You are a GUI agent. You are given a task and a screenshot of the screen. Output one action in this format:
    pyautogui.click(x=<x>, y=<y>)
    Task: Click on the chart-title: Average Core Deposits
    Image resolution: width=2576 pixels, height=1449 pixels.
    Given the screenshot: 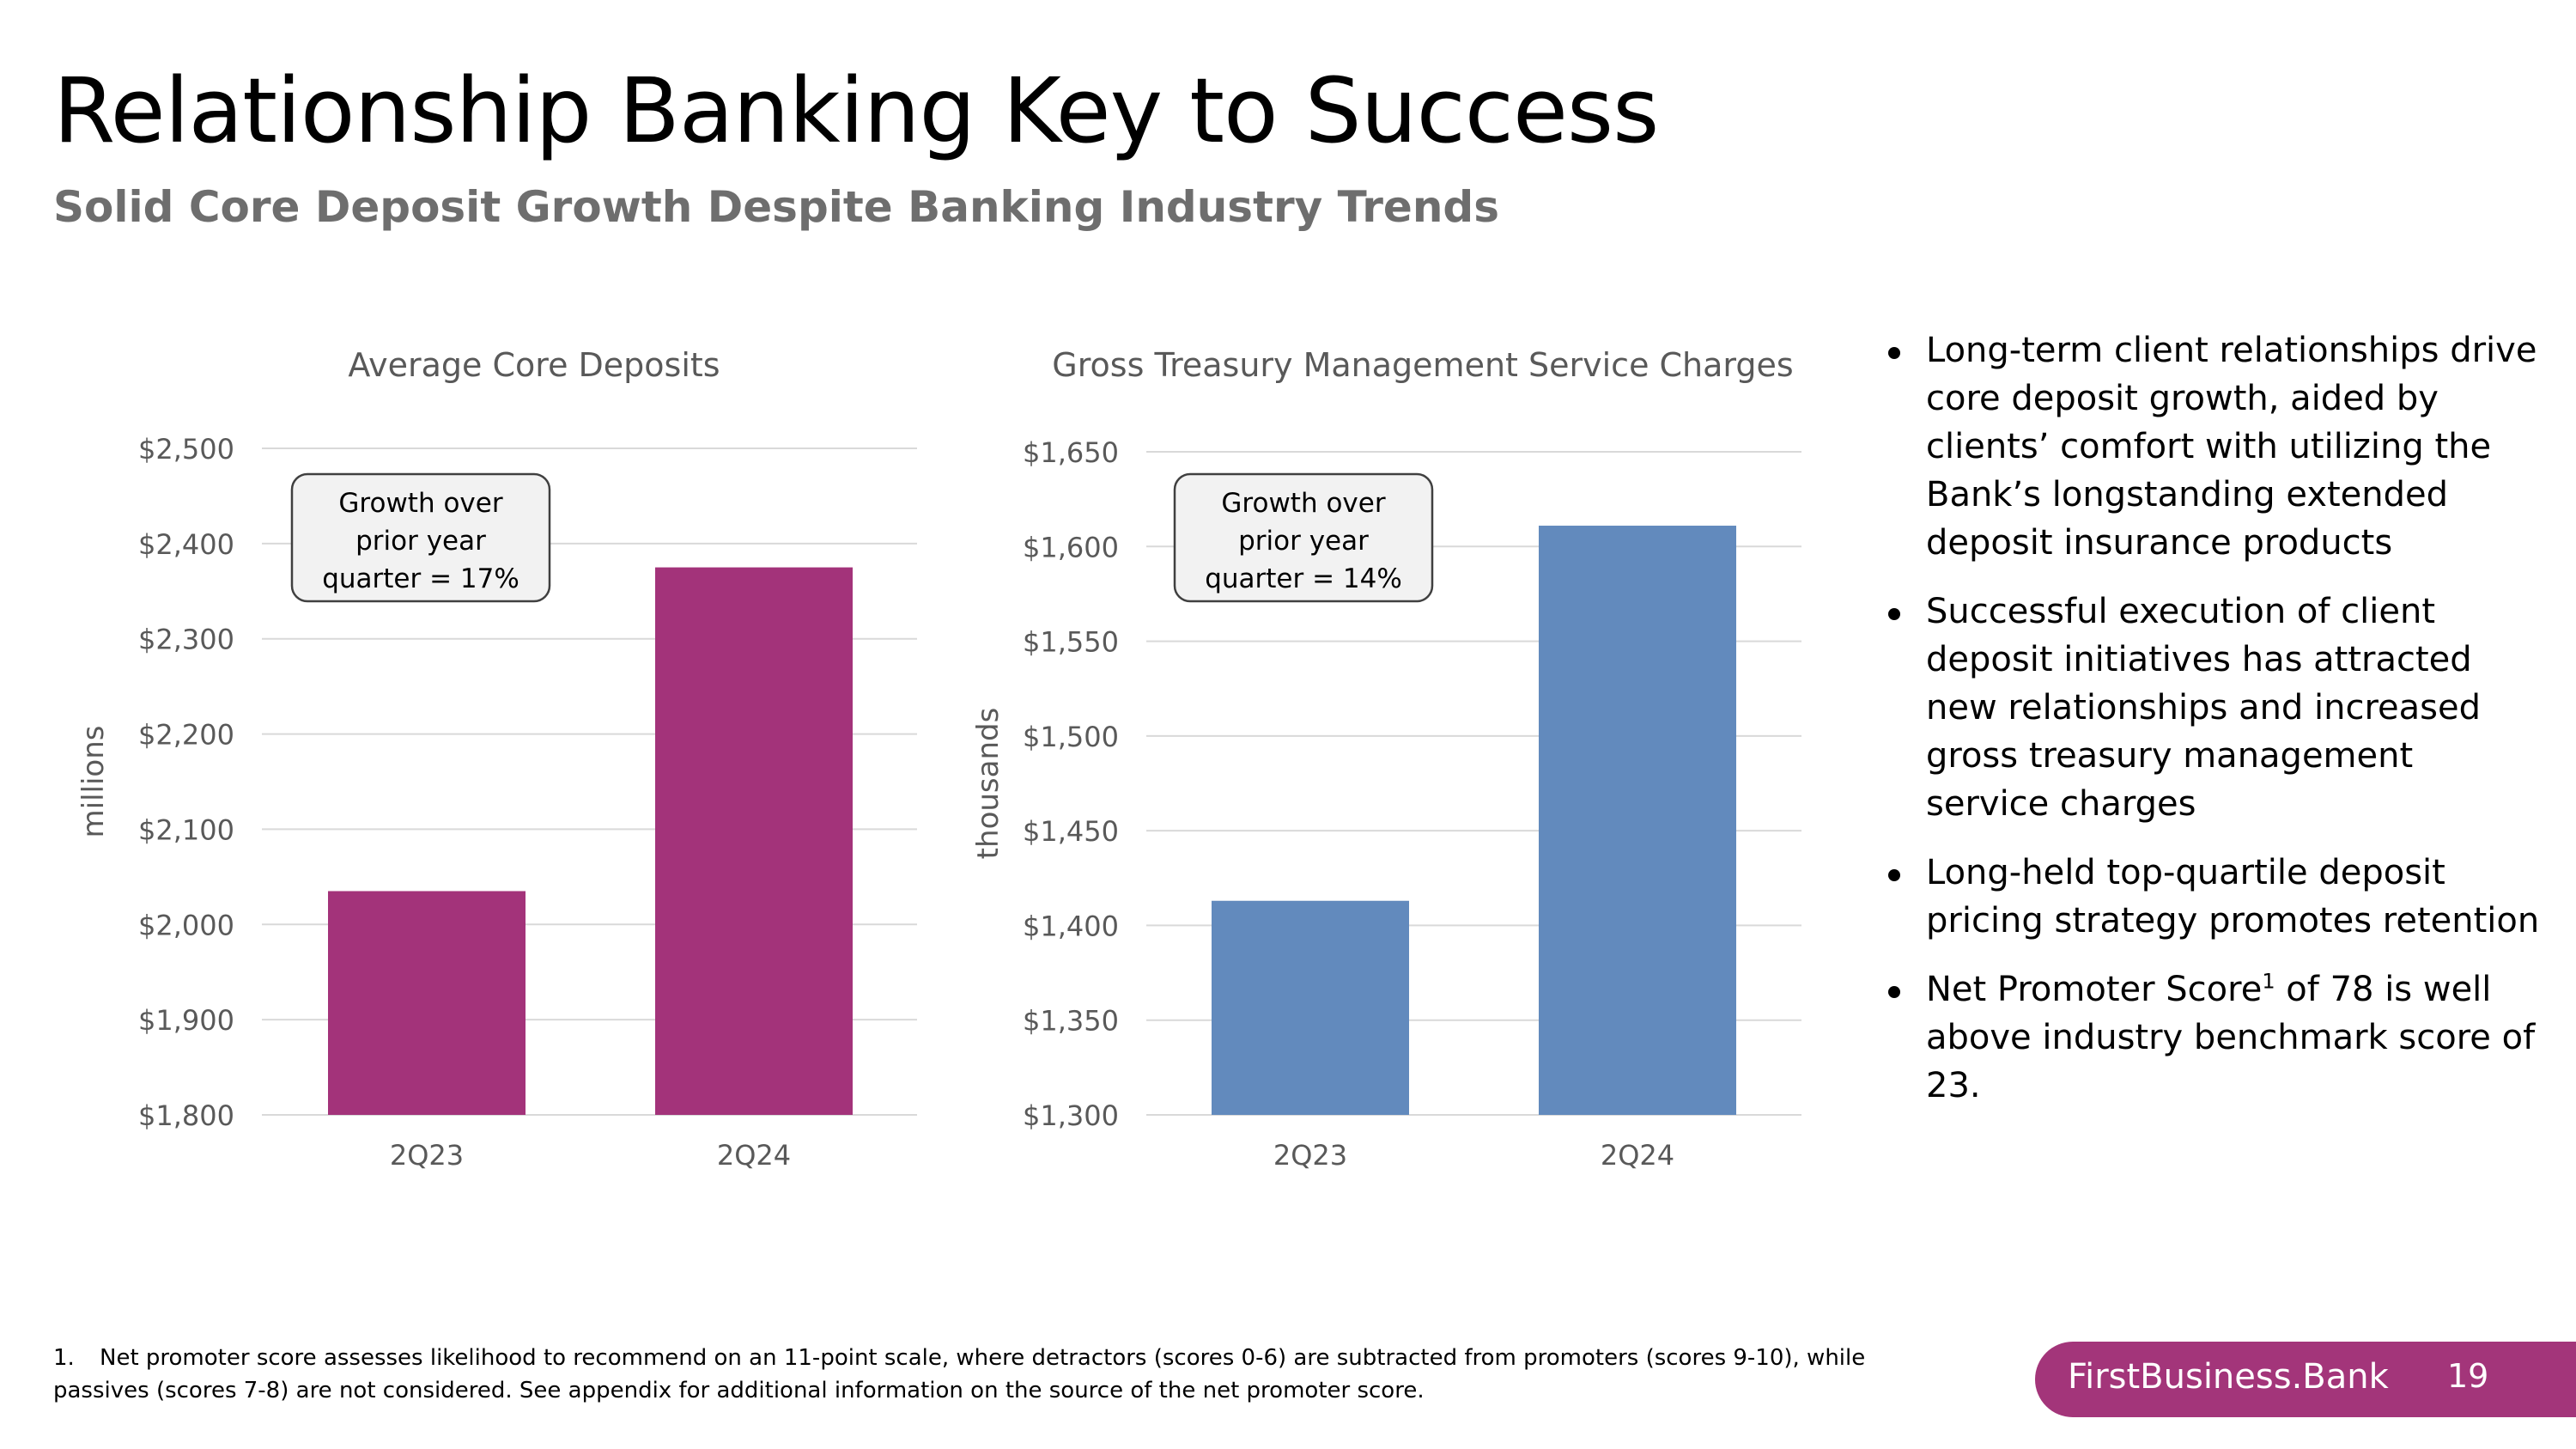 What is the action you would take?
    pyautogui.click(x=534, y=365)
    